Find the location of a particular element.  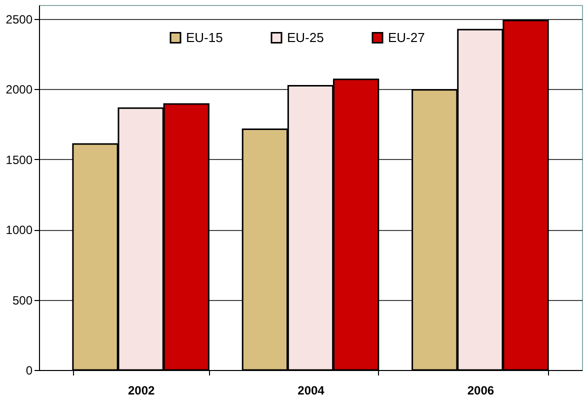

y-tick-label: 1000 is located at coordinates (19, 230).